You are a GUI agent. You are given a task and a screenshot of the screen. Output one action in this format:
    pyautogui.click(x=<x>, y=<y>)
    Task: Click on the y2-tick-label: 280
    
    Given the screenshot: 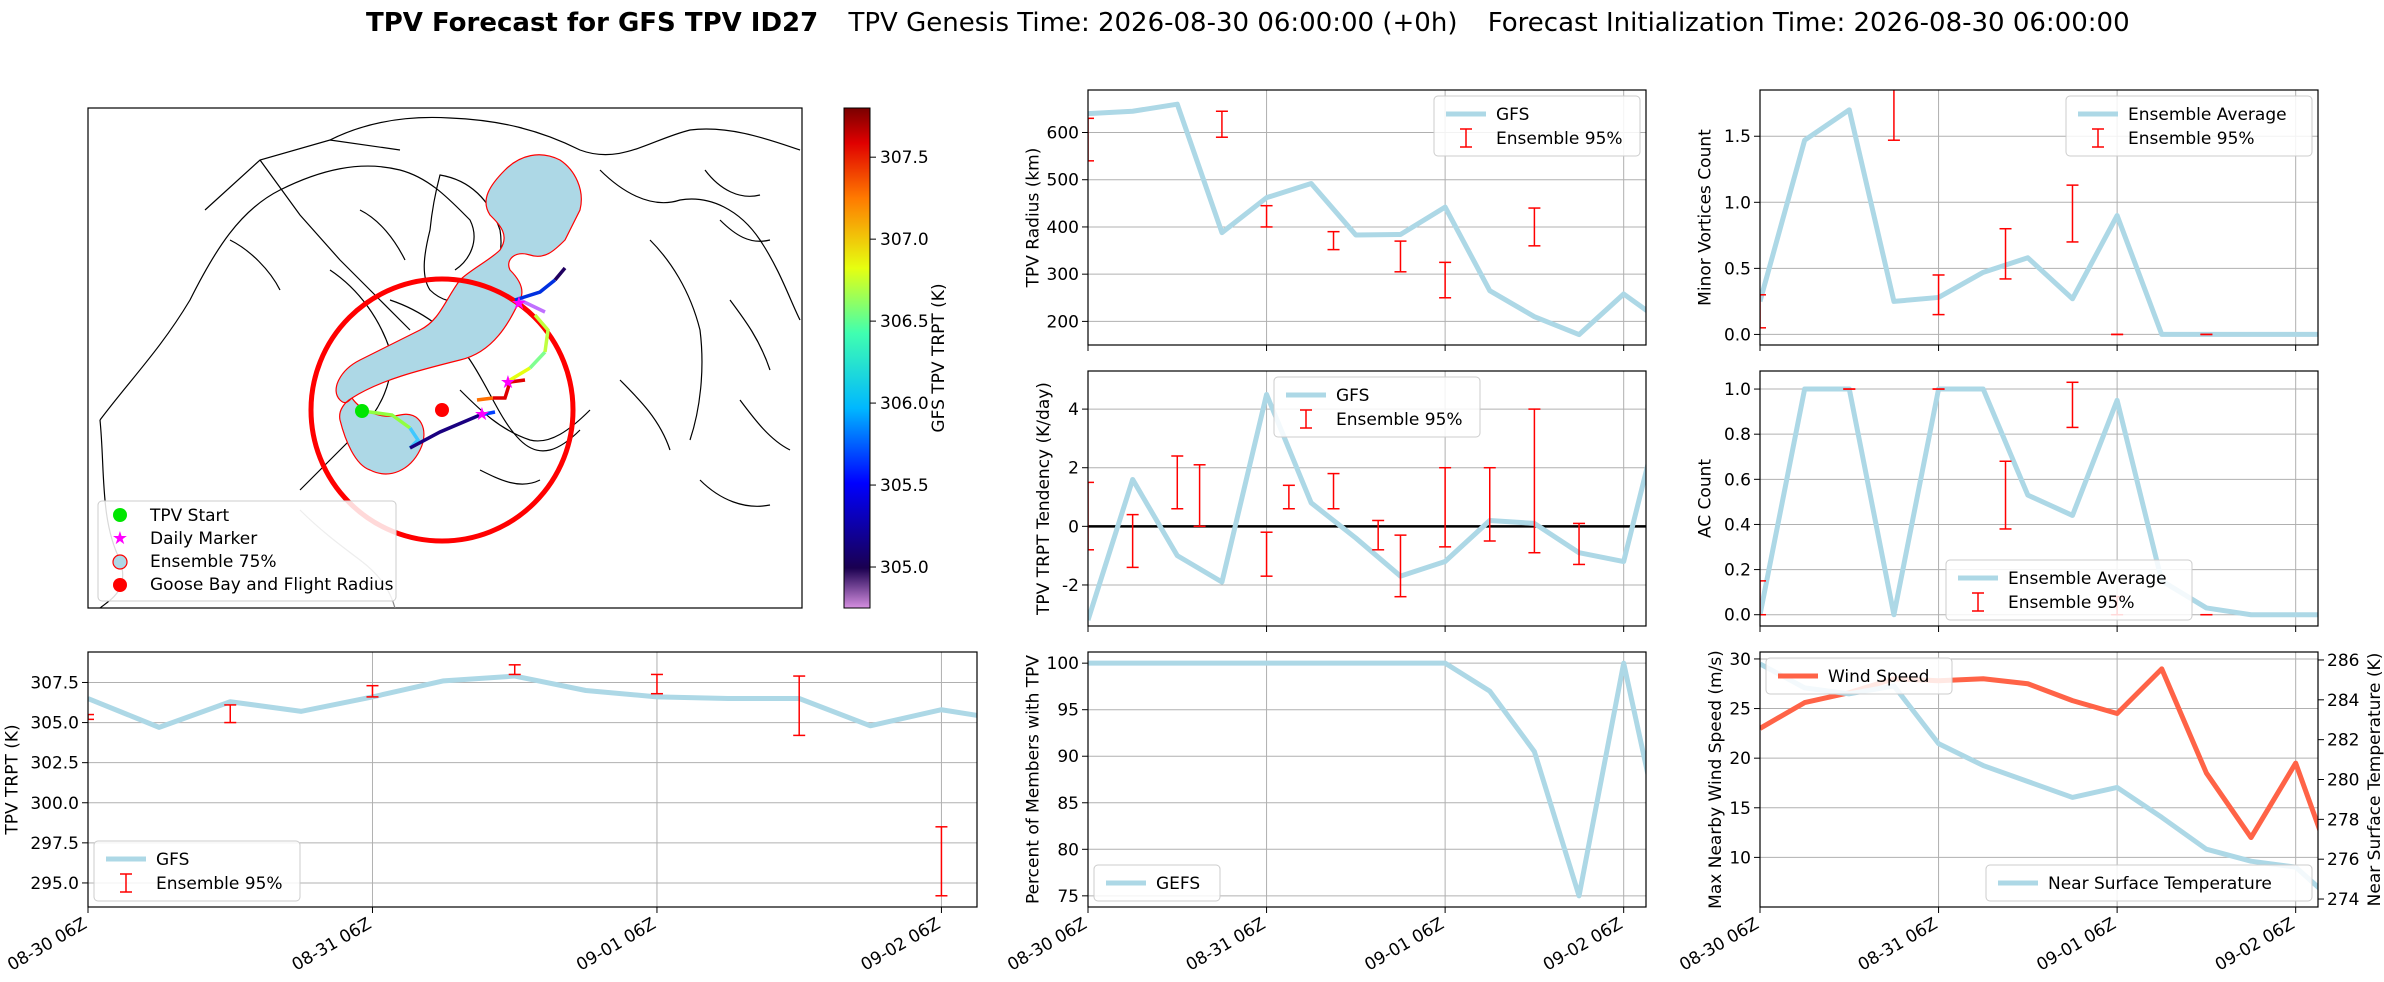 What is the action you would take?
    pyautogui.click(x=2343, y=781)
    